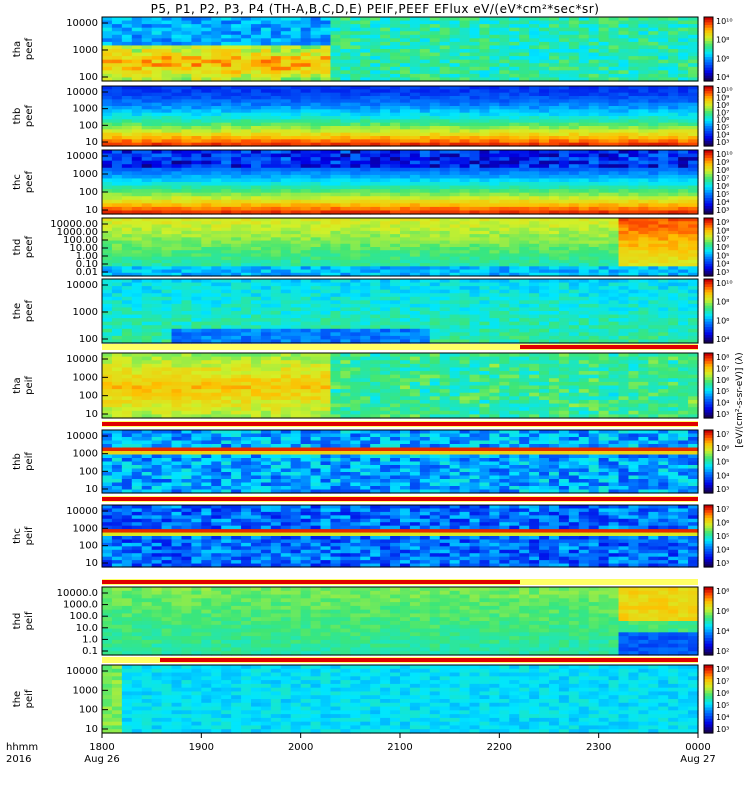 This screenshot has height=800, width=750. Describe the element at coordinates (88, 125) in the screenshot. I see `ytick-label: 100` at that location.